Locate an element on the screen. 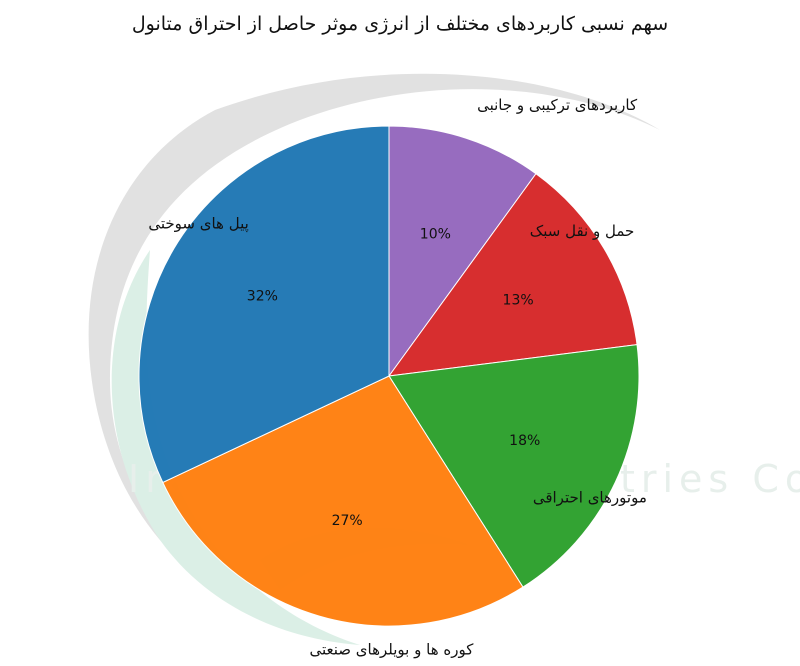 The image size is (800, 666). slice-category-label: حمل و نقل سبک is located at coordinates (582, 231).